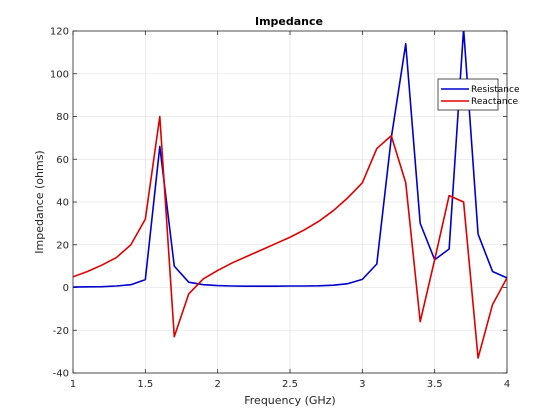 The height and width of the screenshot is (420, 560). I want to click on y-tick-label: 80, so click(62, 117).